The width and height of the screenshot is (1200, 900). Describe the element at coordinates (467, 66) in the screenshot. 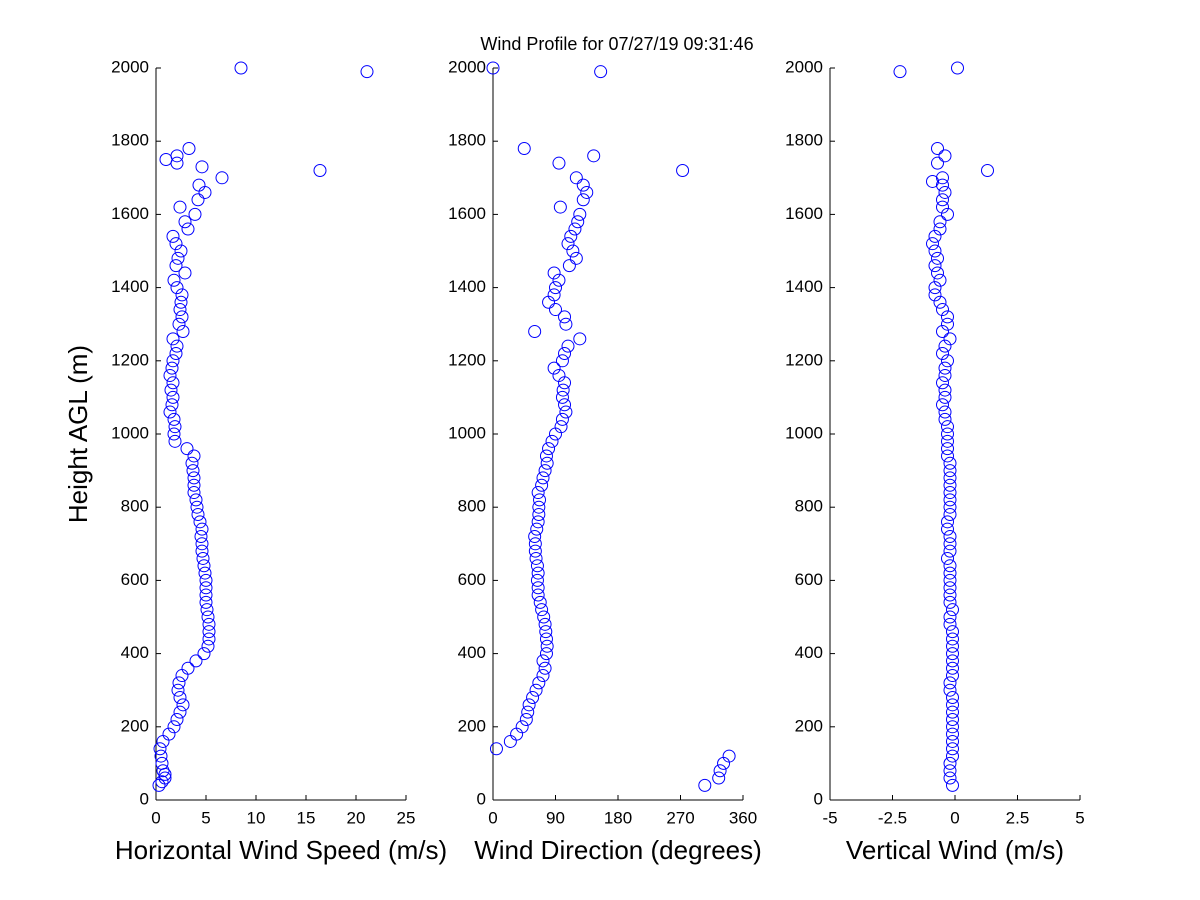

I see `y-tick-label: 2000` at that location.